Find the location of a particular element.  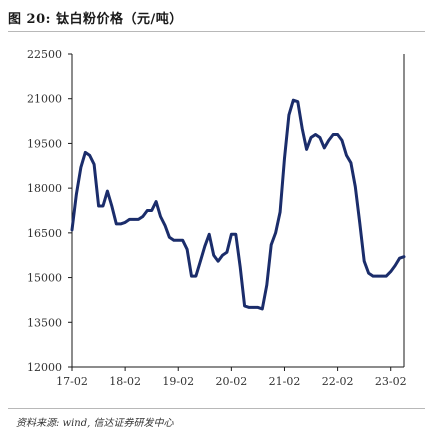

x-tick-label: 19-02 is located at coordinates (178, 381).